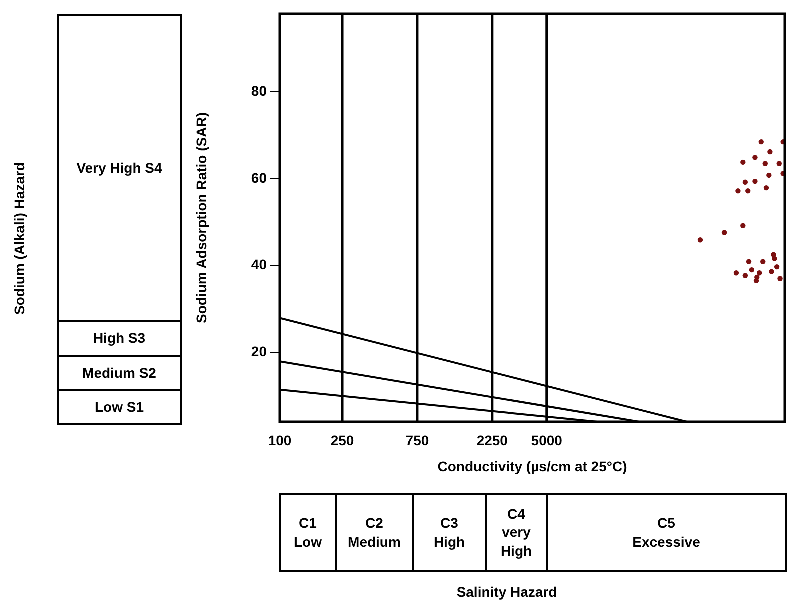 This screenshot has height=602, width=789. What do you see at coordinates (507, 593) in the screenshot?
I see `text: Salinity Hazard` at bounding box center [507, 593].